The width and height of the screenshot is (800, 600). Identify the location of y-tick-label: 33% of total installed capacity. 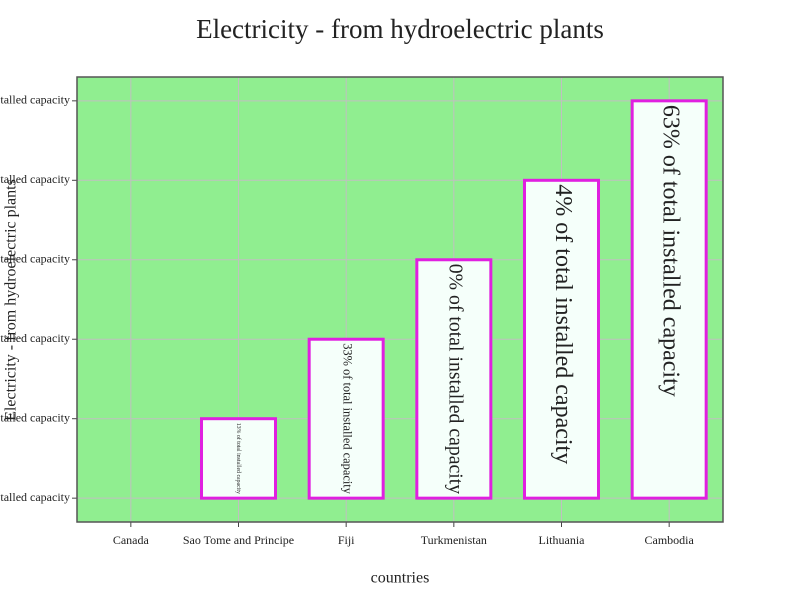
(35, 338).